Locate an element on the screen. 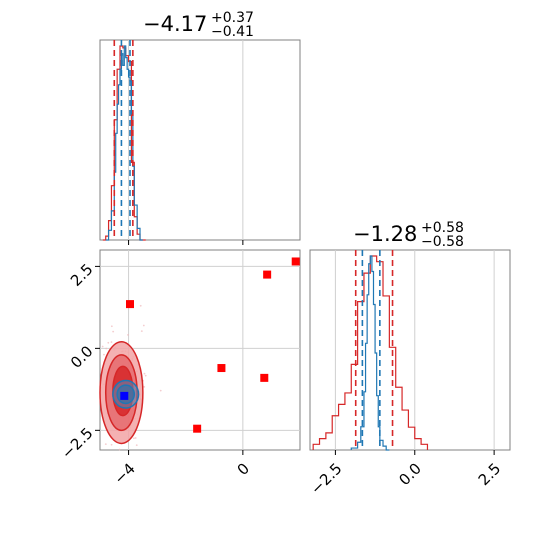 The width and height of the screenshot is (550, 550). hist-panel-2-quantile-lines is located at coordinates (374, 350).